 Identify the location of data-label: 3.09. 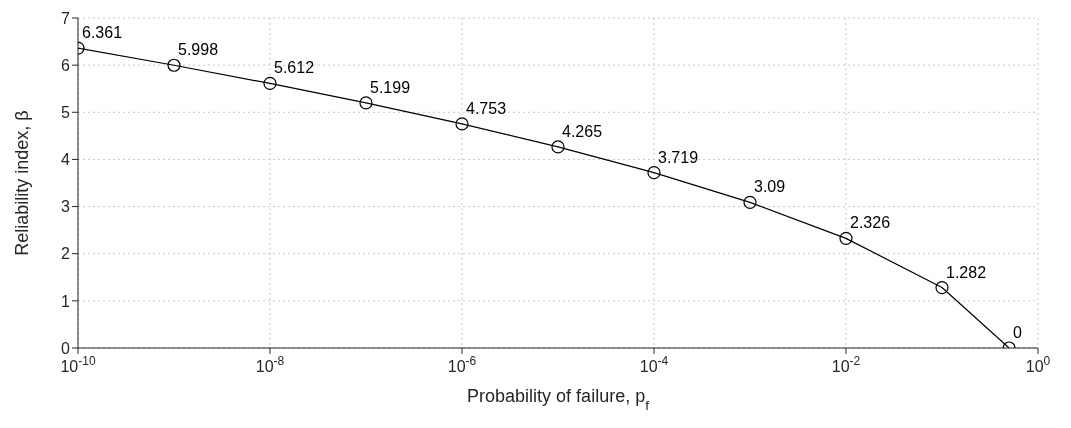
(770, 187).